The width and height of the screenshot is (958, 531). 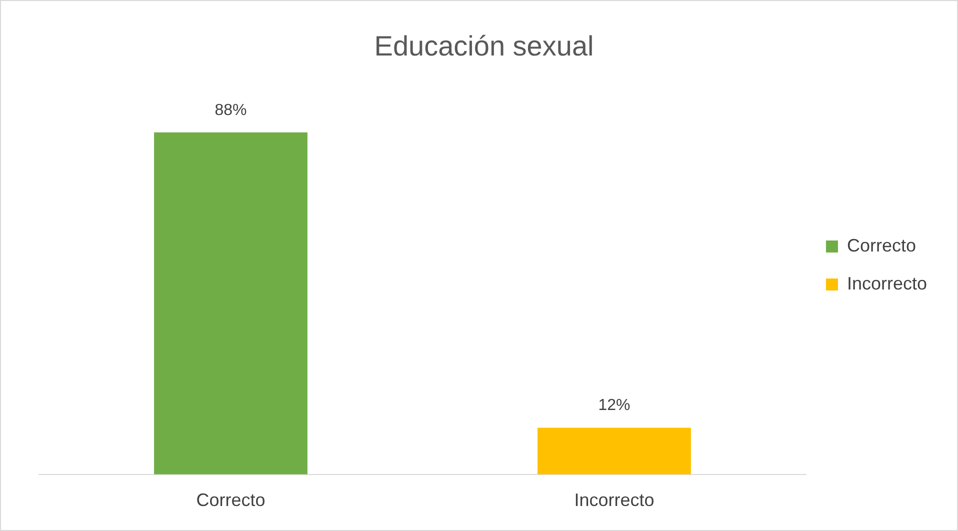 I want to click on data-label: 88%, so click(x=230, y=110).